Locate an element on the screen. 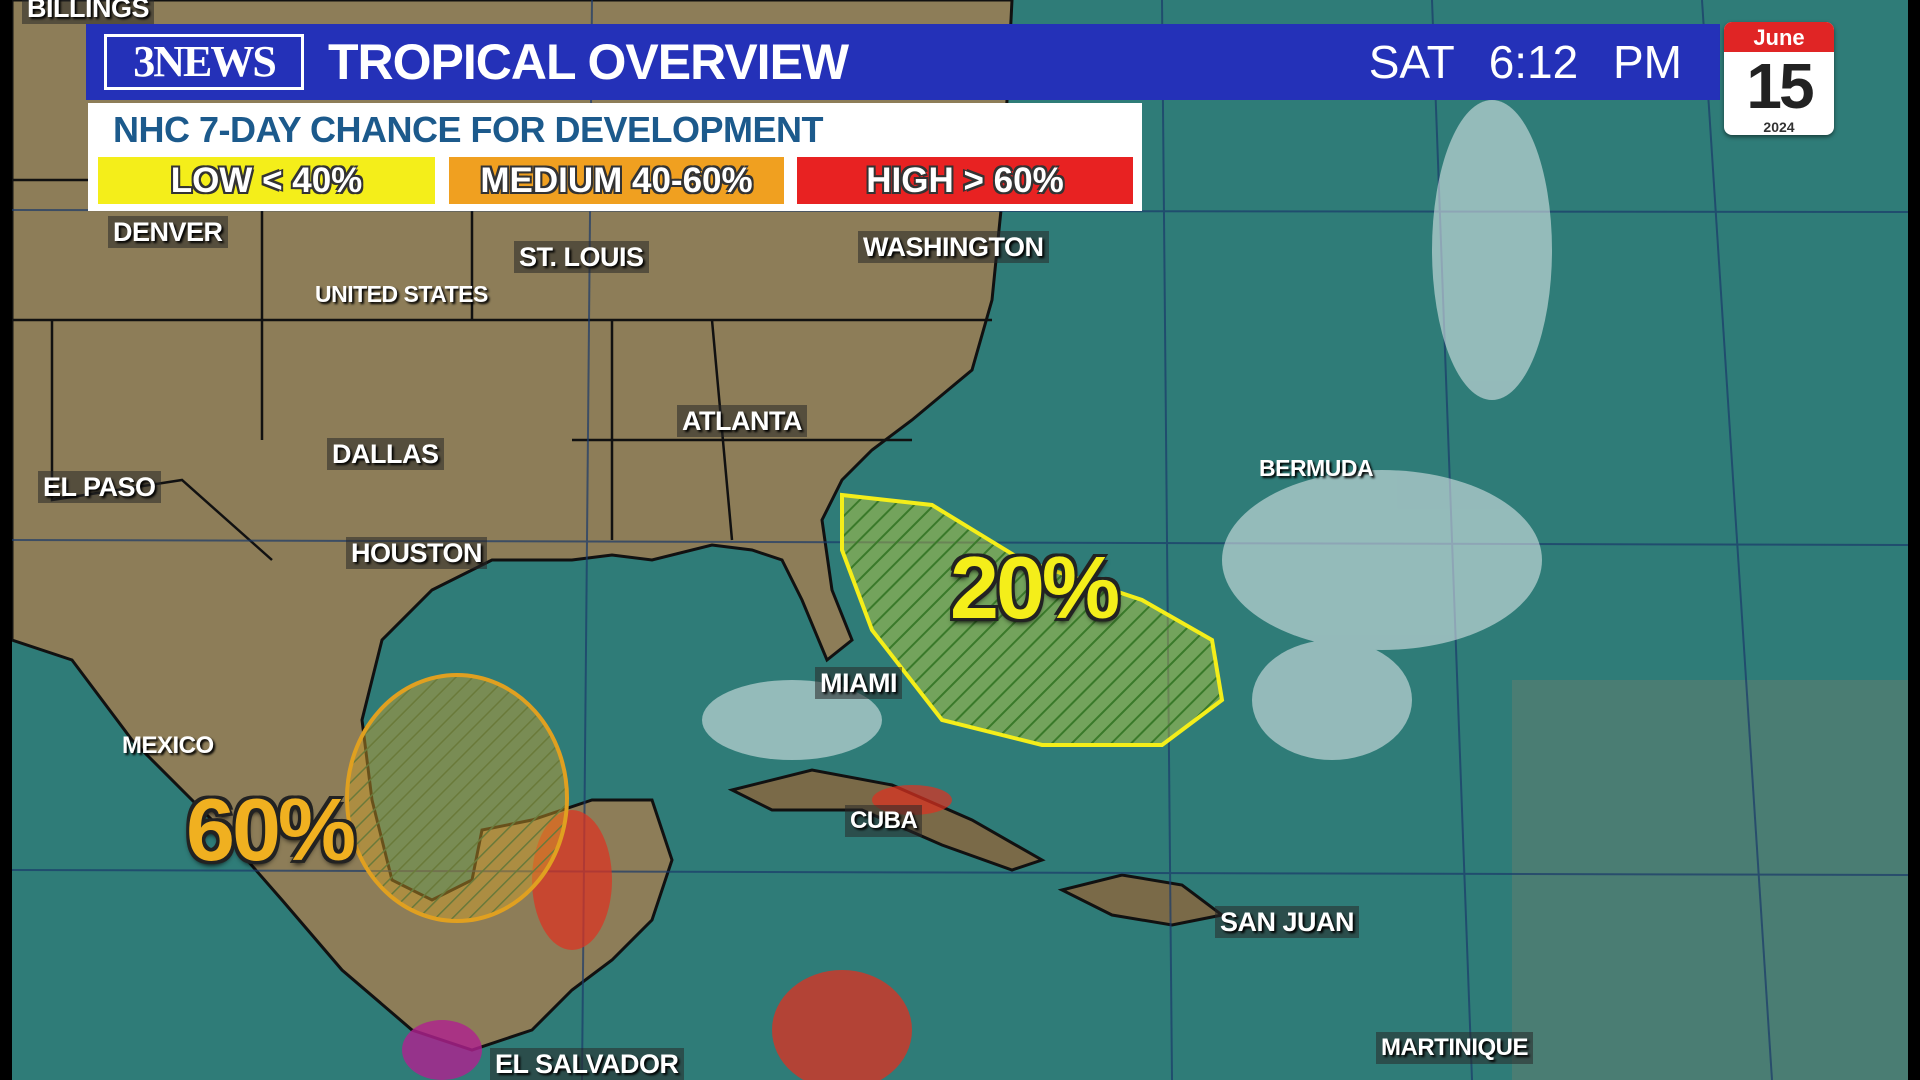 This screenshot has height=1080, width=1920. city-label-miami: MIAMI is located at coordinates (858, 683).